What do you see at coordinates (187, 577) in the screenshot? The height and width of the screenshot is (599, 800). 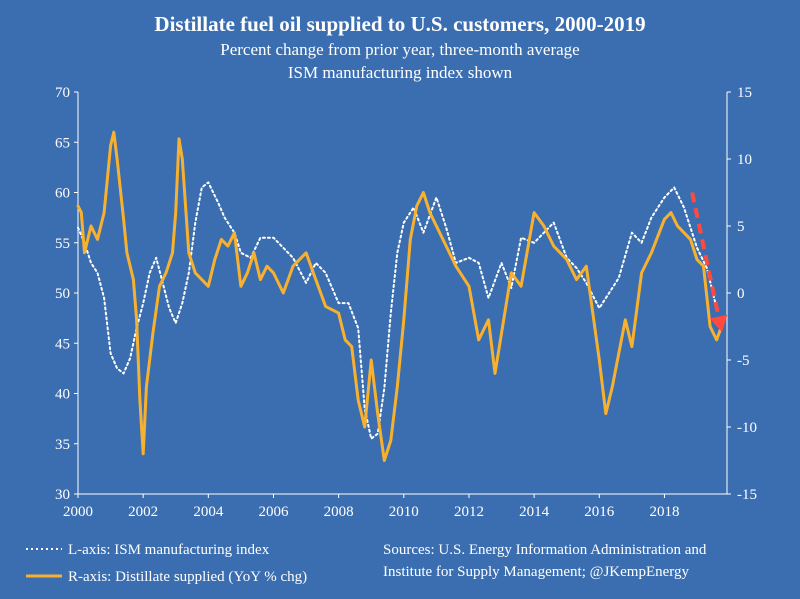 I see `legend-distillate-label: R-axis: Distillate supplied (YoY % chg)` at bounding box center [187, 577].